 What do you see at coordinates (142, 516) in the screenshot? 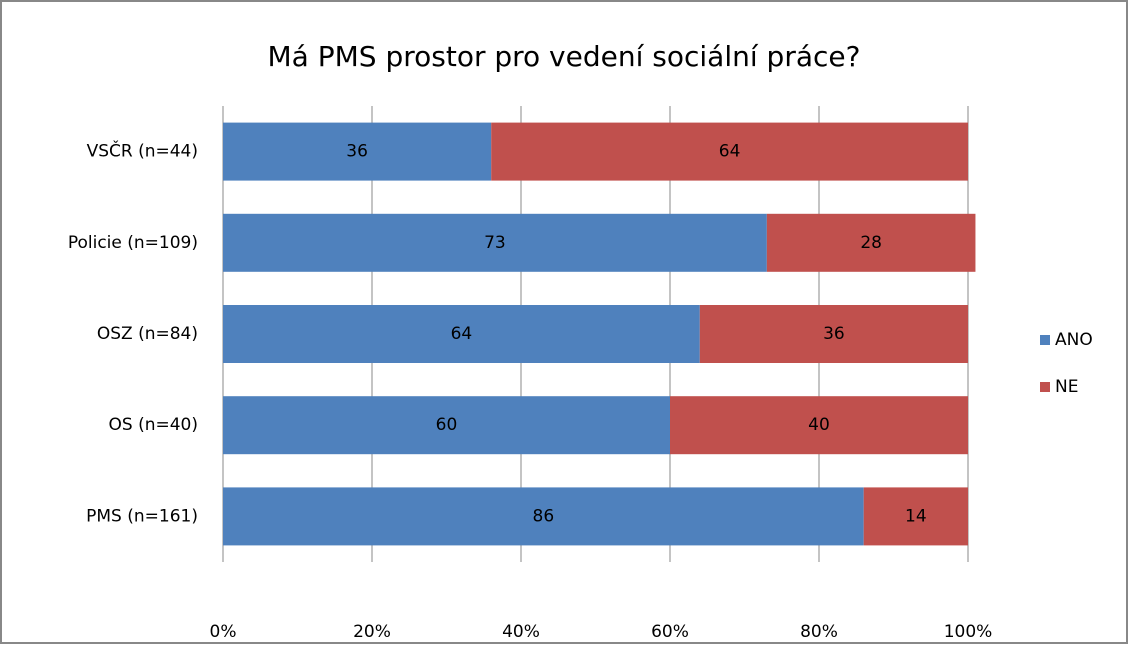
I see `y-tick-label: PMS (n=161)` at bounding box center [142, 516].